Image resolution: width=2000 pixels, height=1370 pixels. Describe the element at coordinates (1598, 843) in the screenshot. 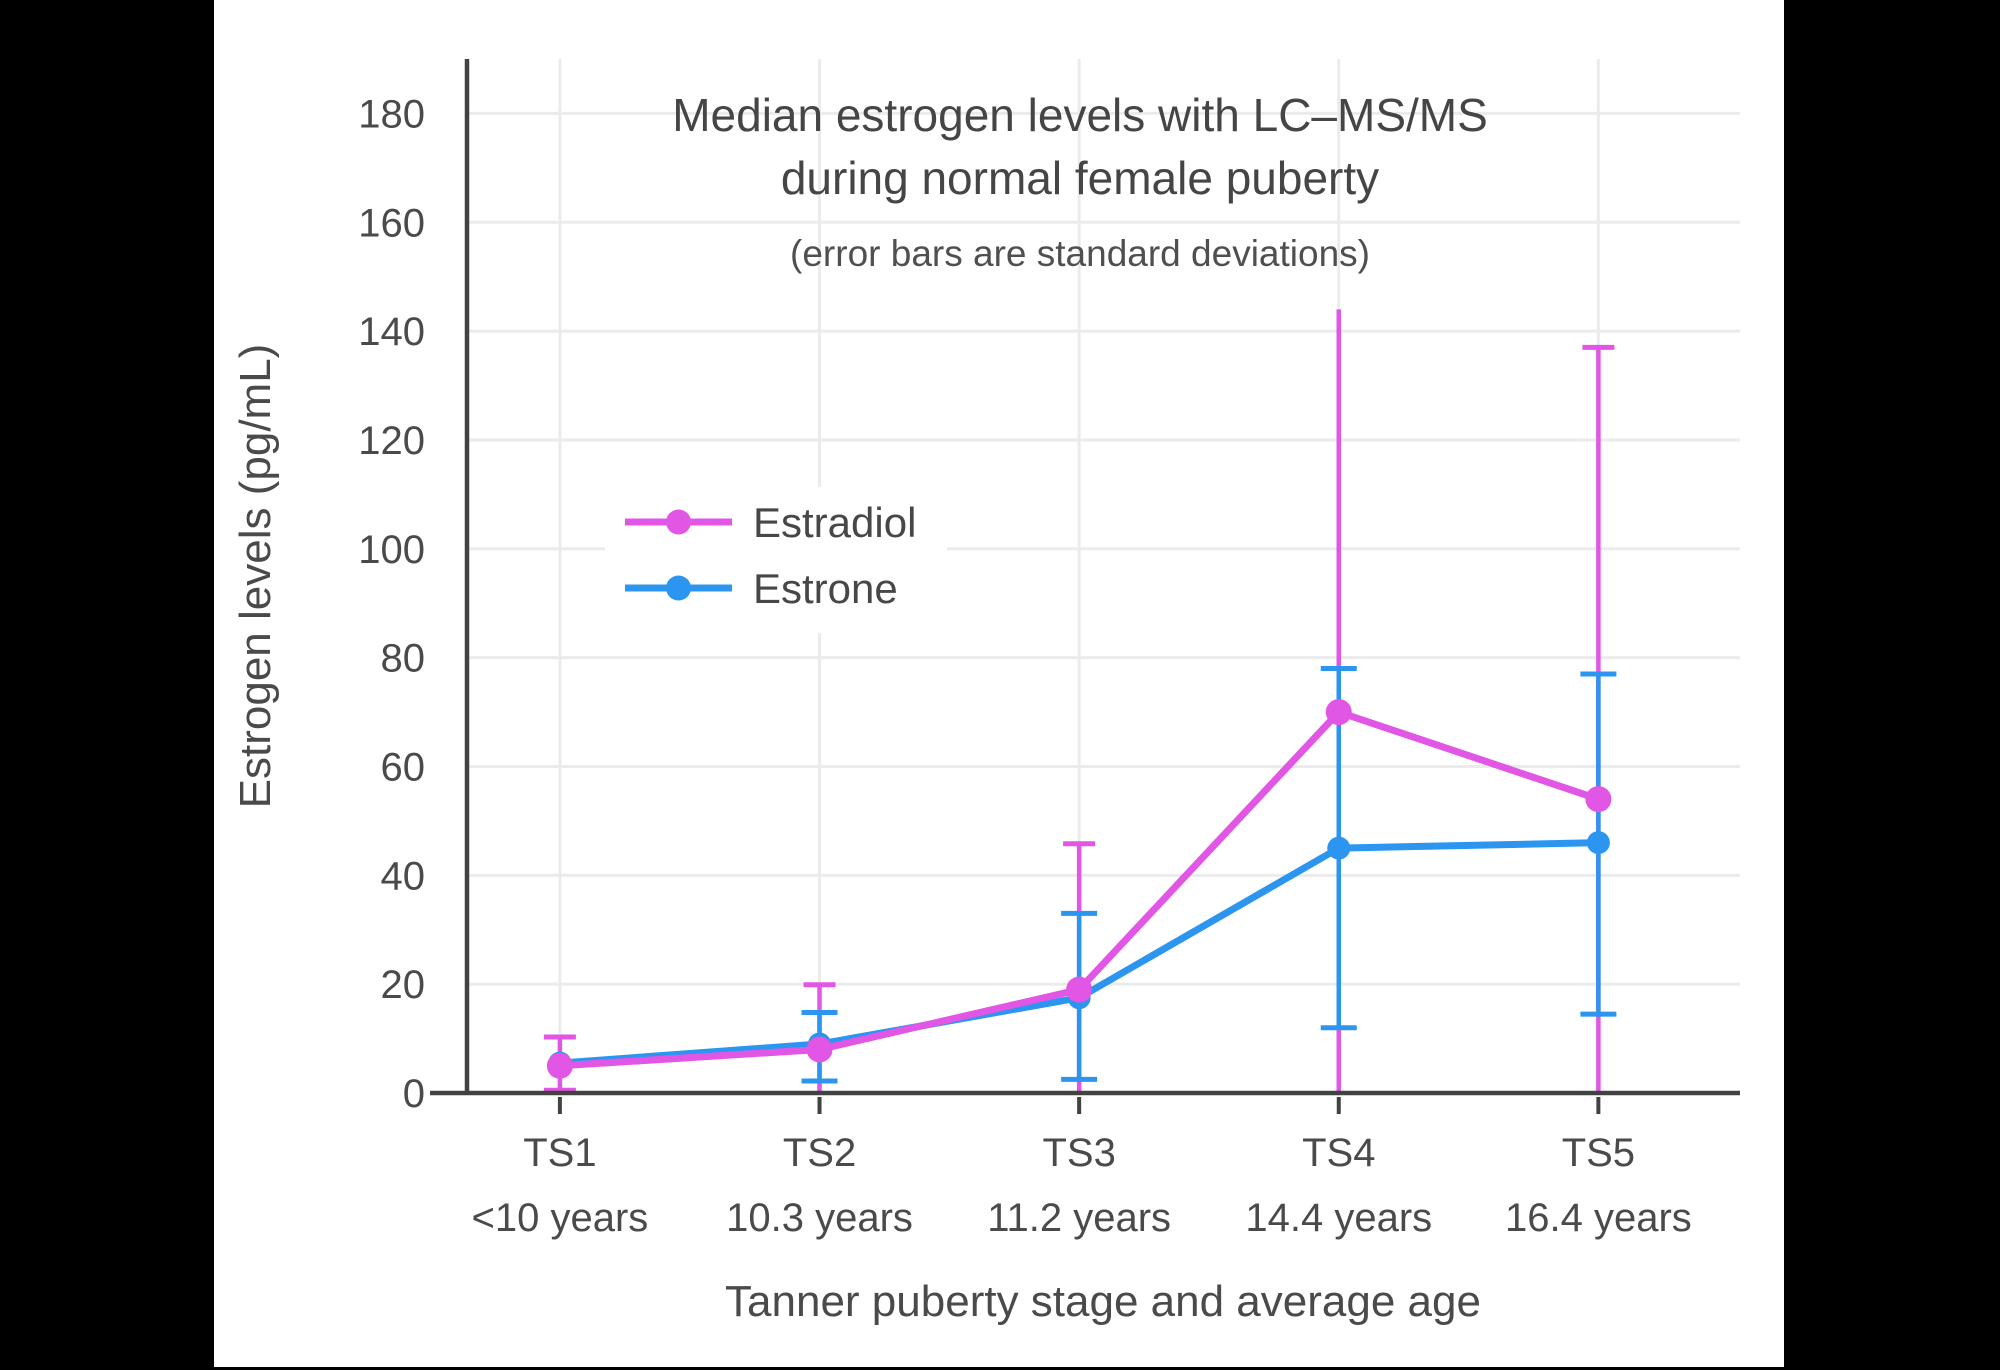

I see `data-point-estrone-ts5` at that location.